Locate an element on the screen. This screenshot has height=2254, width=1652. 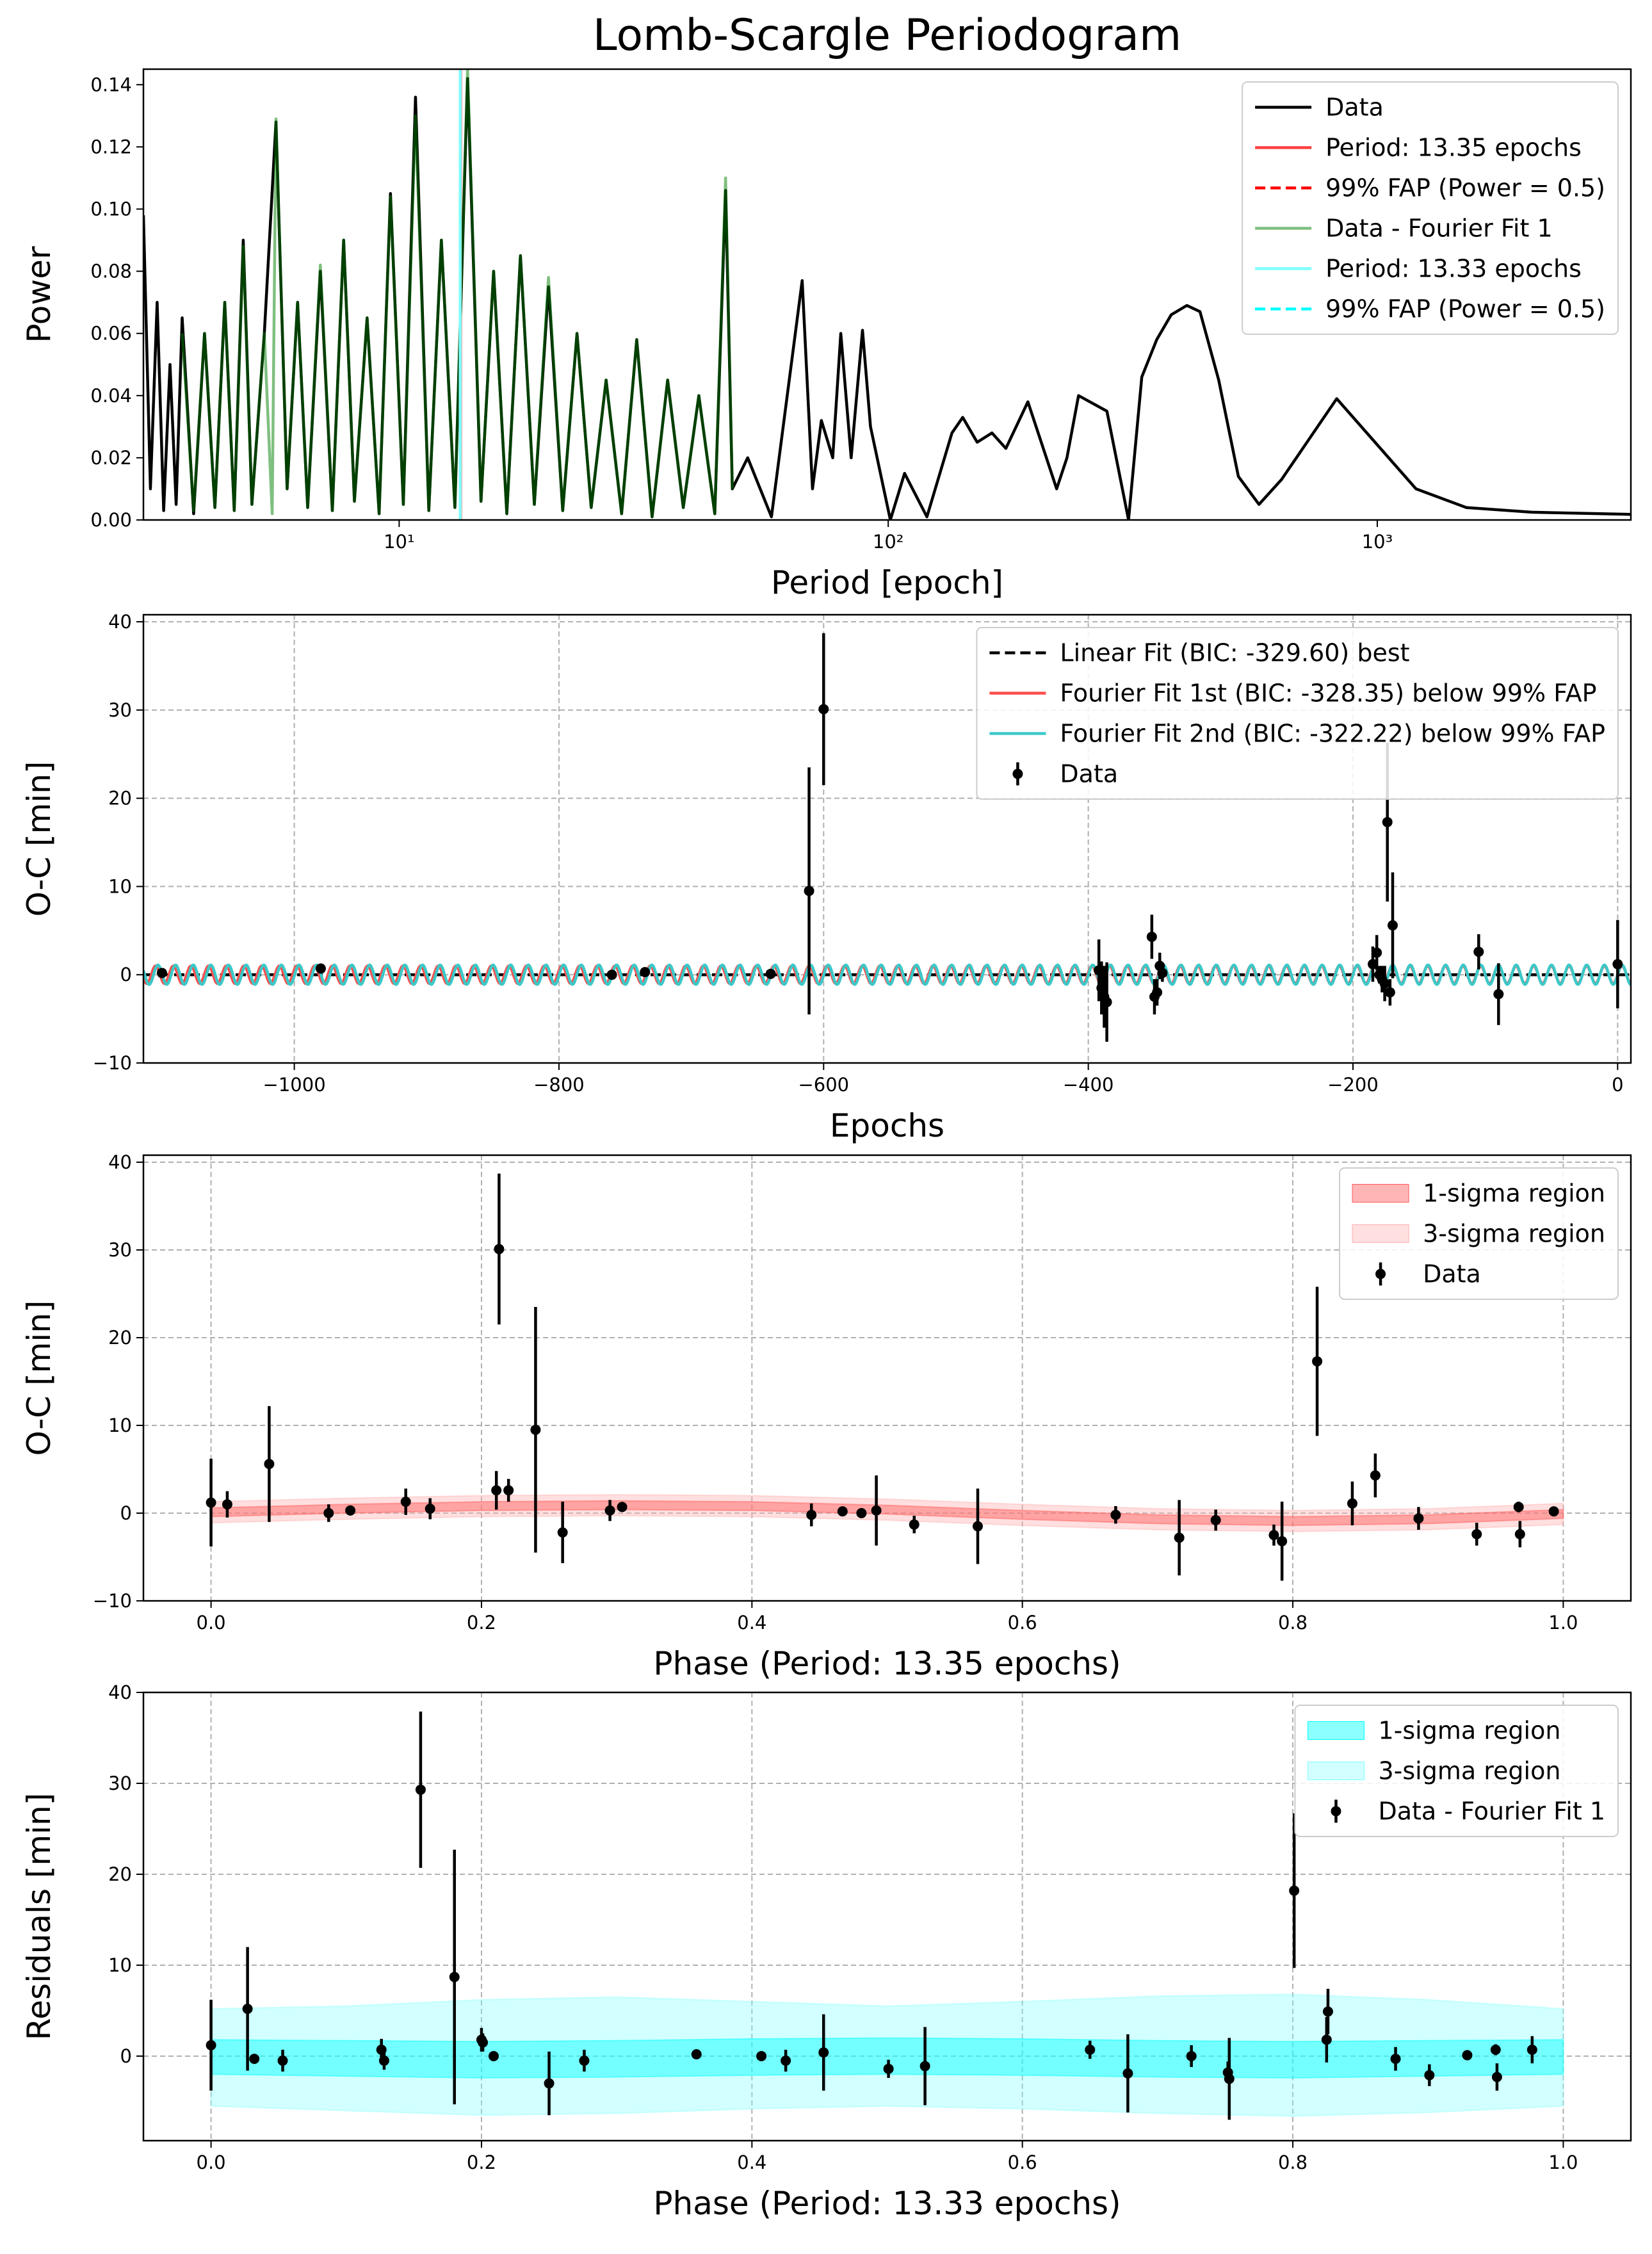
chart-title: Lomb-Scargle Periodogram is located at coordinates (887, 35).